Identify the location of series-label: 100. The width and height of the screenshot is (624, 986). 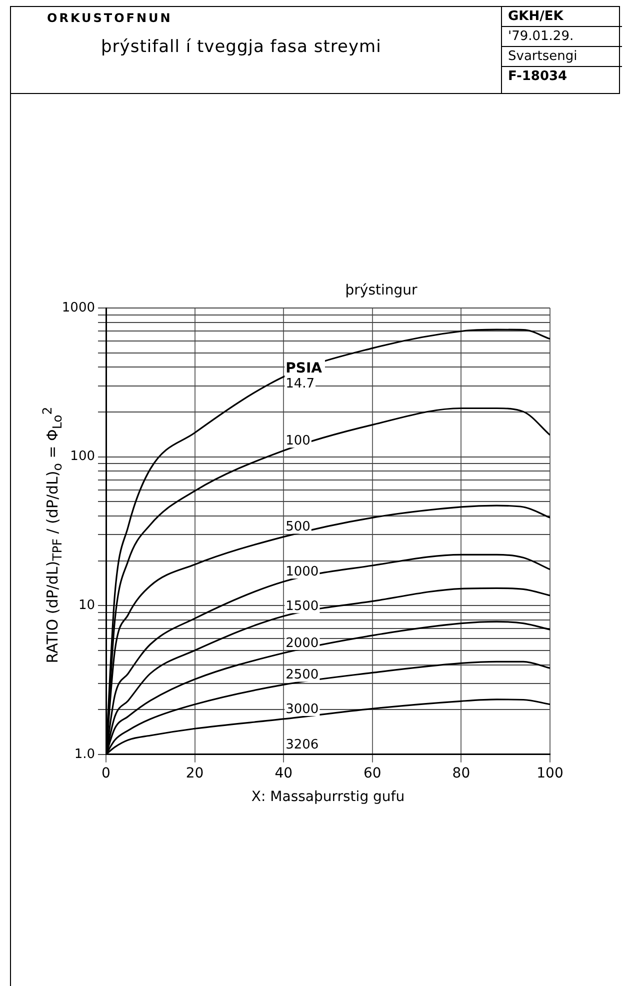
(298, 441).